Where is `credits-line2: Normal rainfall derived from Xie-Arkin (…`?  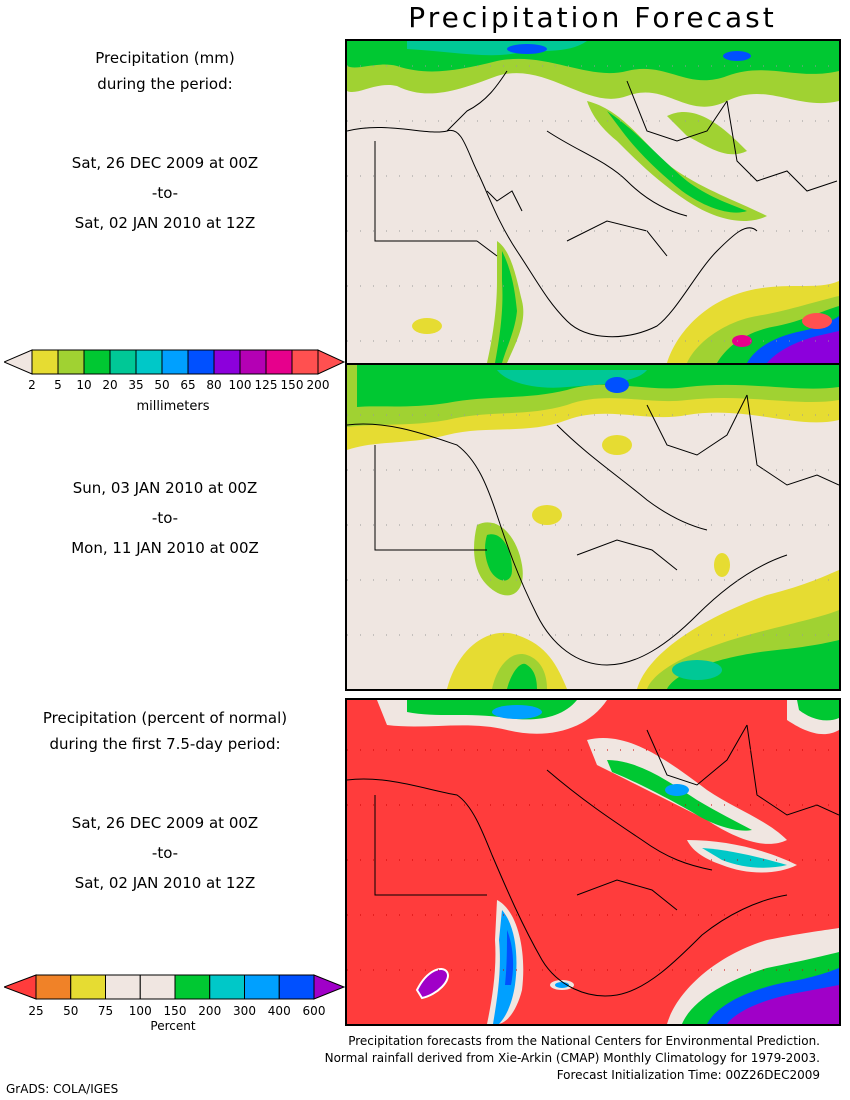 credits-line2: Normal rainfall derived from Xie-Arkin (… is located at coordinates (572, 1058).